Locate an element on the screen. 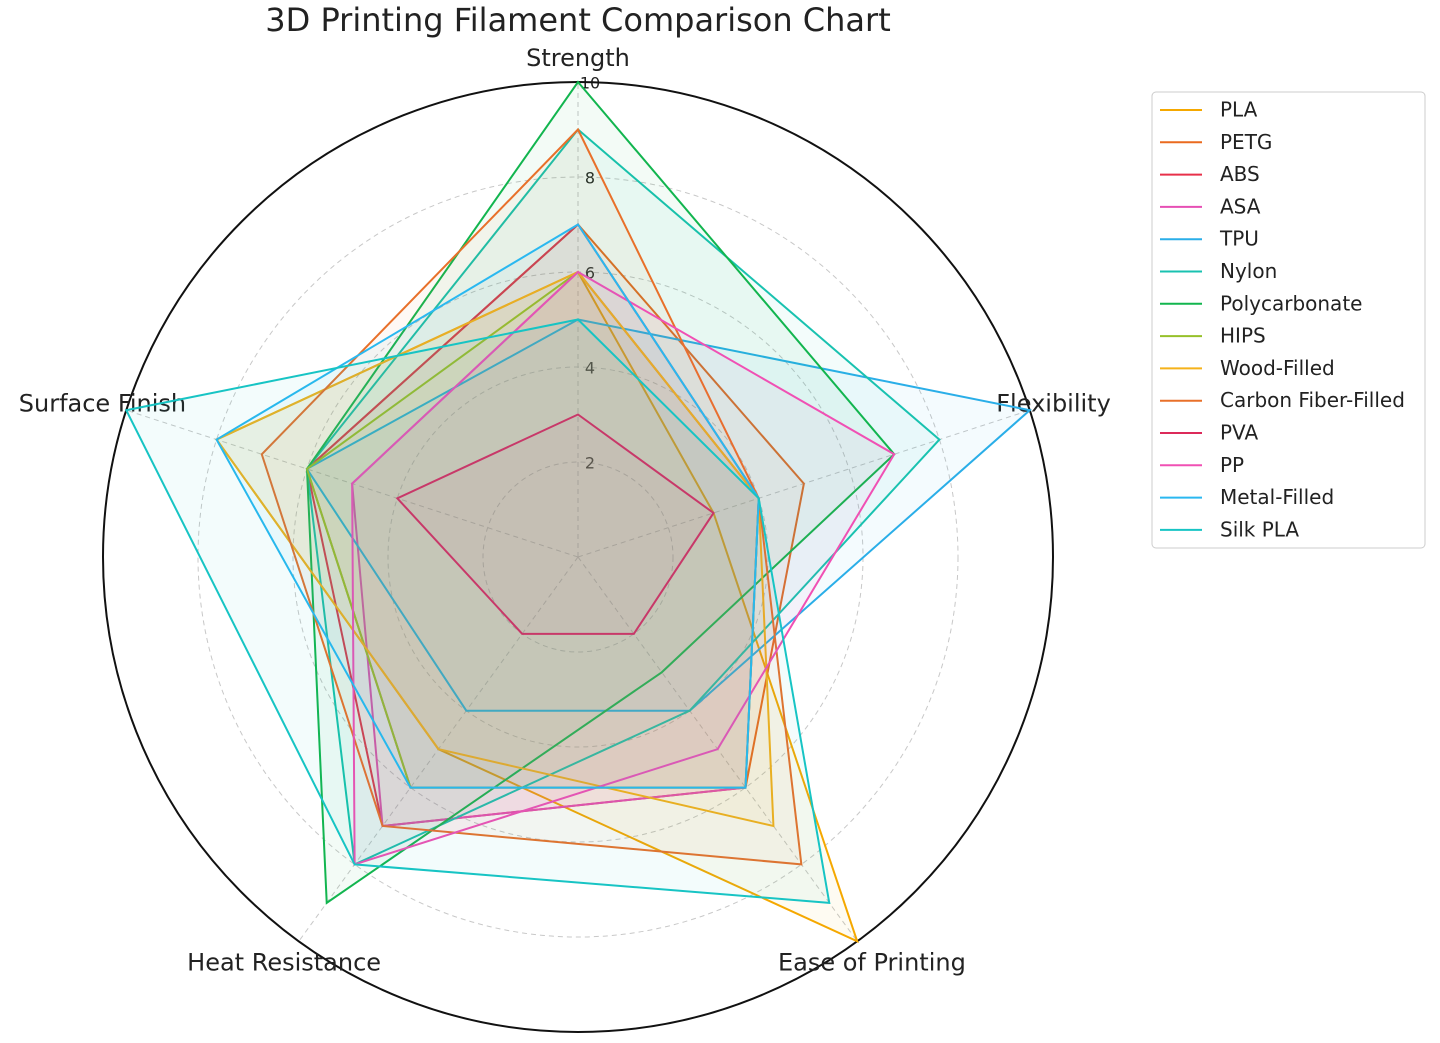 Image resolution: width=1440 pixels, height=1043 pixels. legend-label: PVA is located at coordinates (1239, 433).